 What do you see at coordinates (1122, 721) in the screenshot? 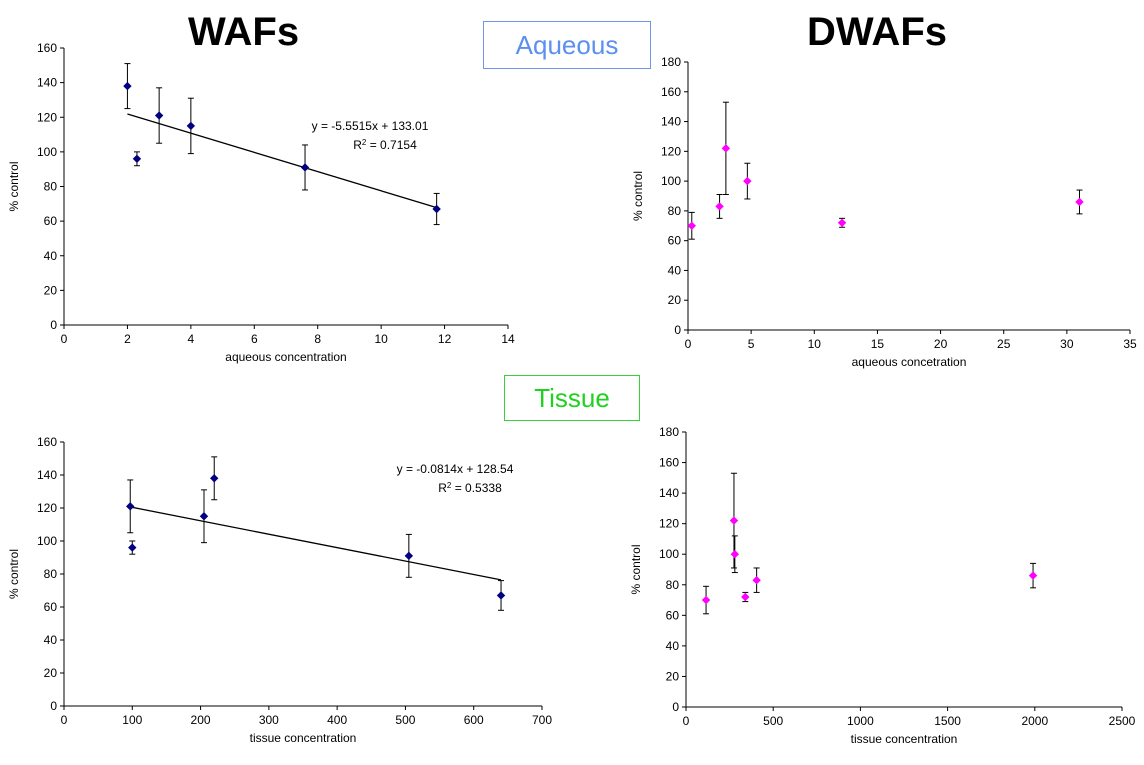
I see `x-tick-label: 2500` at bounding box center [1122, 721].